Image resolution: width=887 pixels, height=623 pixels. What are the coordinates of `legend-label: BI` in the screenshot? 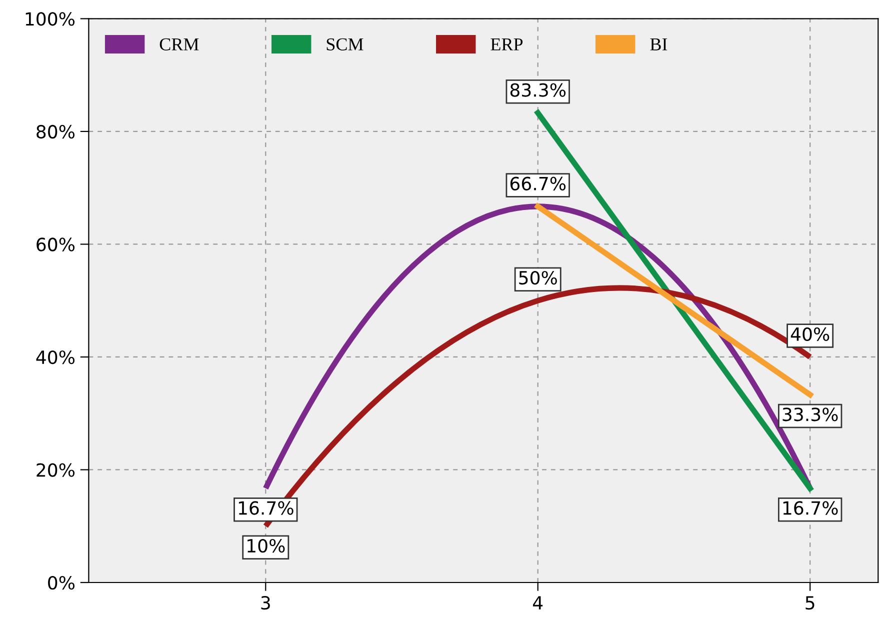 It's located at (659, 44).